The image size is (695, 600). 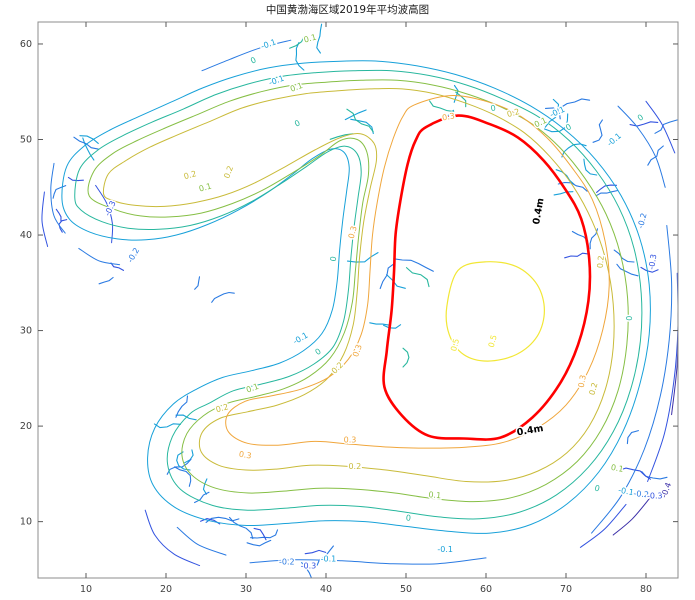 What do you see at coordinates (646, 589) in the screenshot?
I see `x-tick-label: 80` at bounding box center [646, 589].